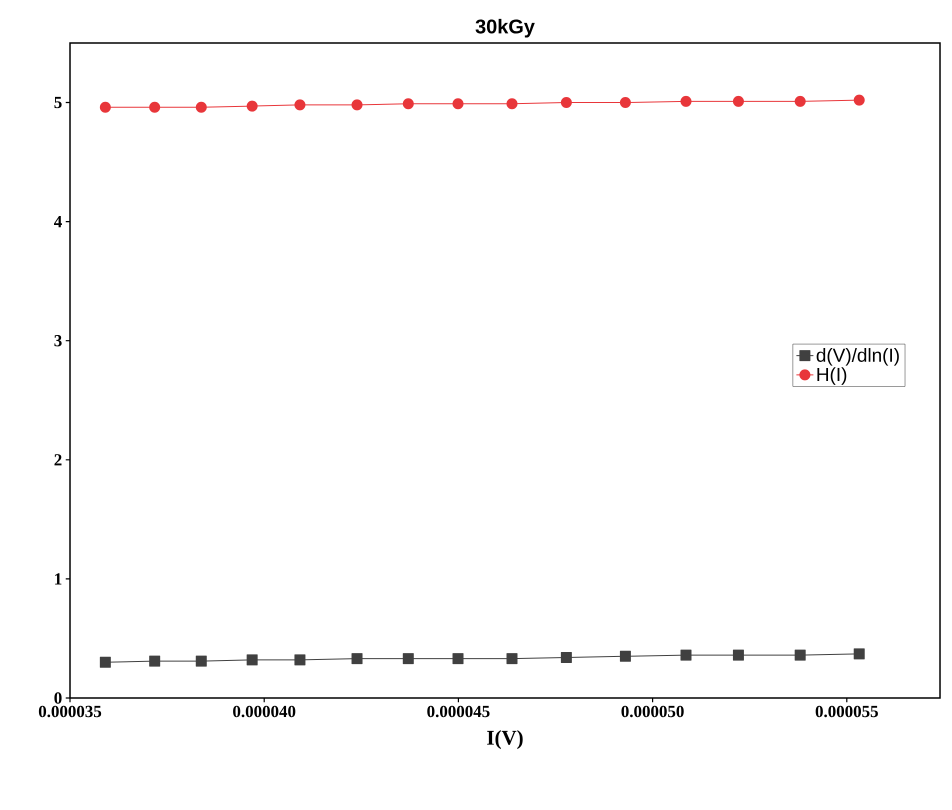  What do you see at coordinates (505, 28) in the screenshot?
I see `chart-title: 30kGy` at bounding box center [505, 28].